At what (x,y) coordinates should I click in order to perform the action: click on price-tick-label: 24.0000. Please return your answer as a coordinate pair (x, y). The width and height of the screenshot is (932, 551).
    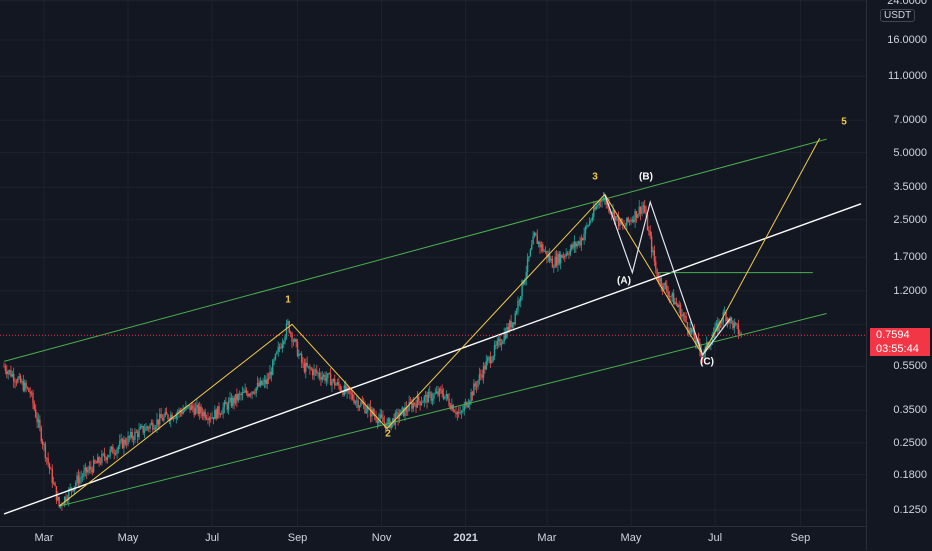
    Looking at the image, I should click on (907, 3).